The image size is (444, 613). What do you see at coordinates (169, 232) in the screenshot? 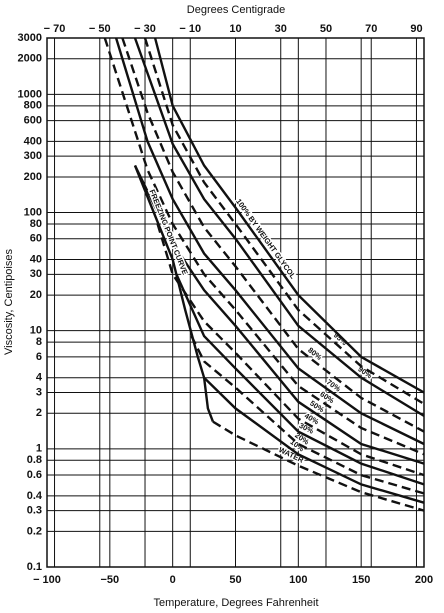
I see `curve-label: FREEZING POINT CURVE` at bounding box center [169, 232].